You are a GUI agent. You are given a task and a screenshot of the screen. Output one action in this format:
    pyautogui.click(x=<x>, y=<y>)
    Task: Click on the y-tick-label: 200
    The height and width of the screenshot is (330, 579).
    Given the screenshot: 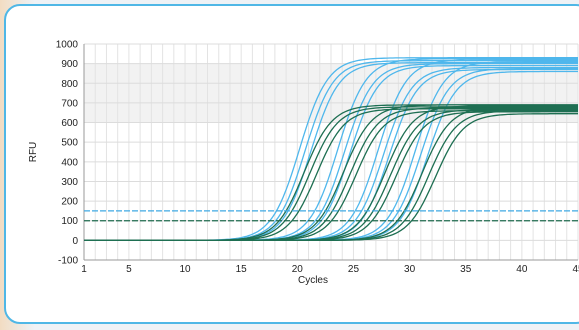 What is the action you would take?
    pyautogui.click(x=69, y=202)
    